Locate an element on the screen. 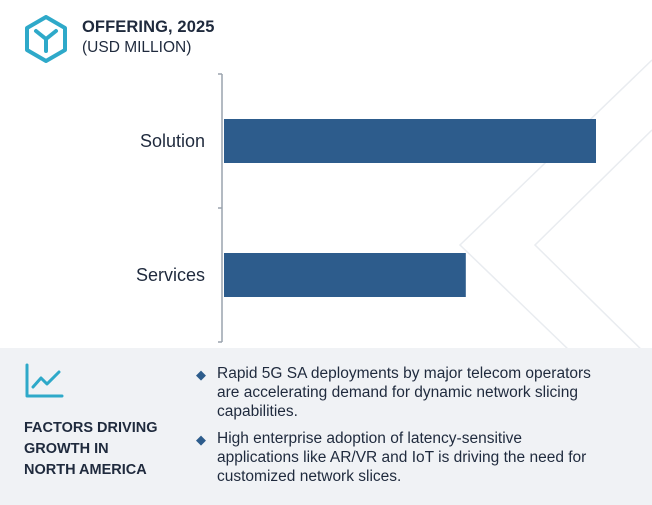 This screenshot has height=505, width=652. factors-title-line: FACTORS DRIVING is located at coordinates (91, 428).